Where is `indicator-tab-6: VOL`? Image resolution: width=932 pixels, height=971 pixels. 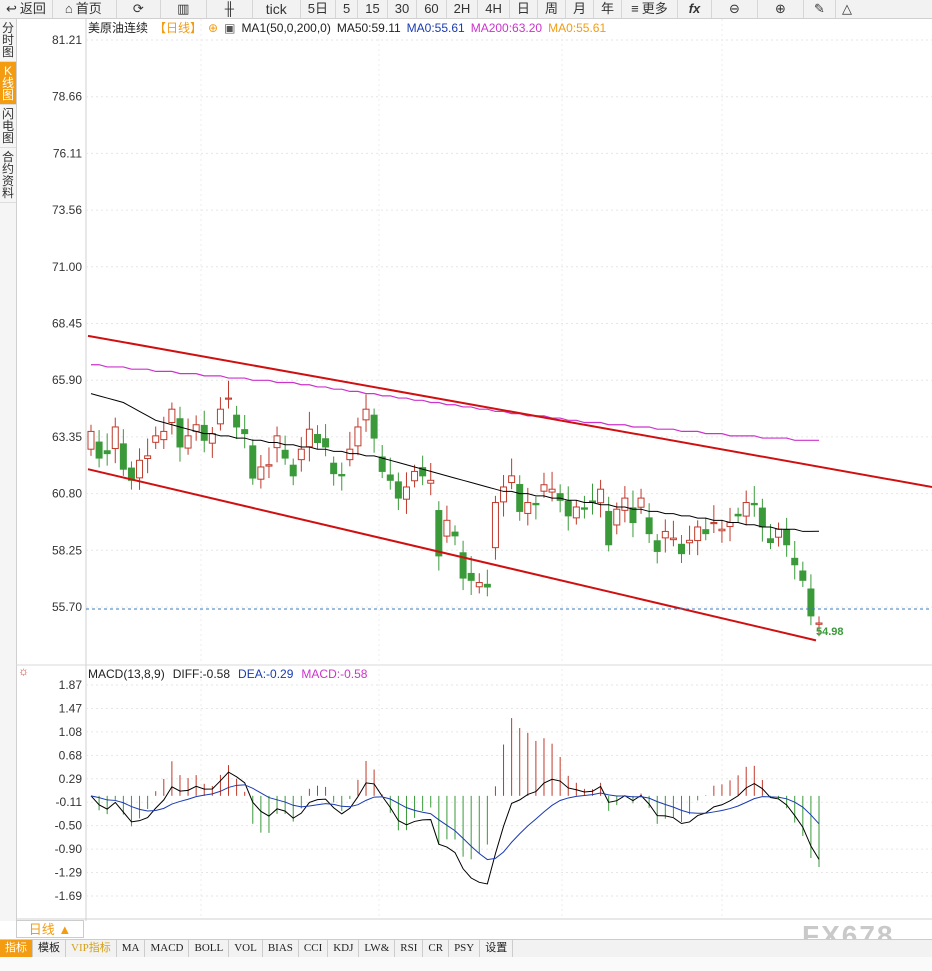
indicator-tab-6: VOL is located at coordinates (246, 948).